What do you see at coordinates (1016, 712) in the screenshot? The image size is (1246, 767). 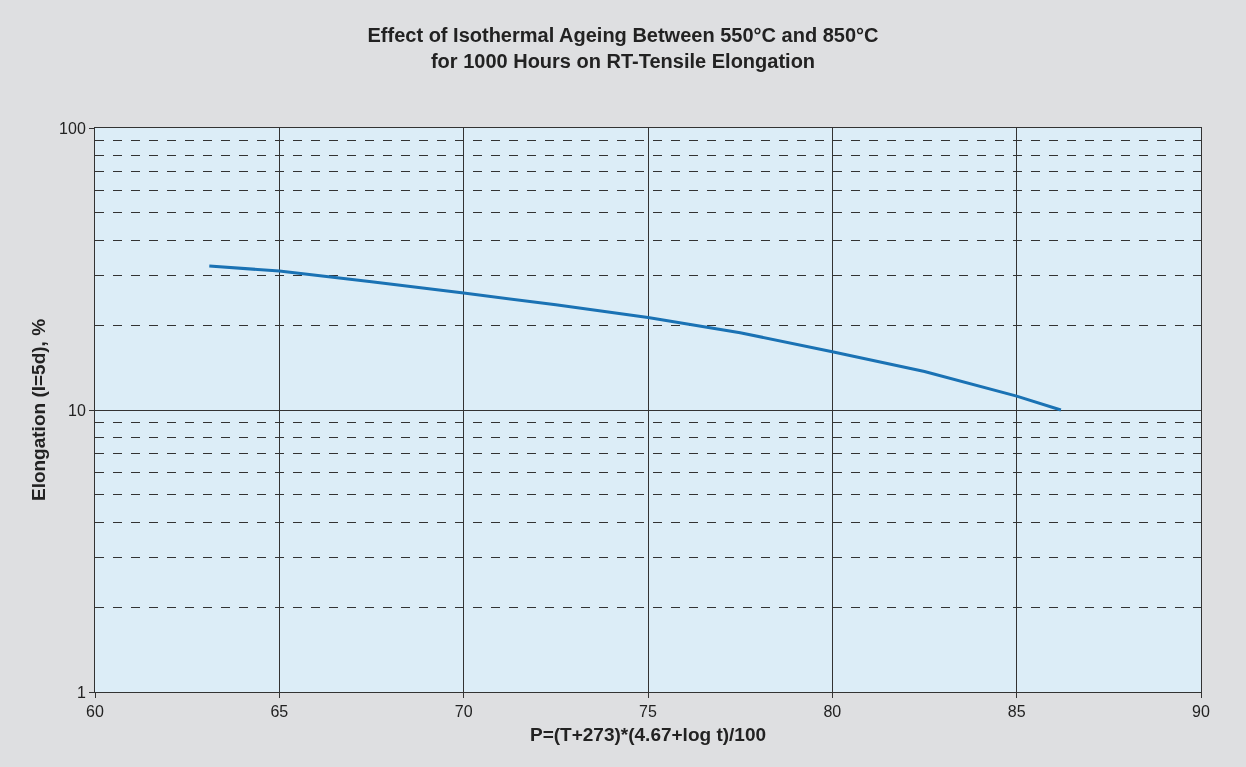 I see `x-tick-label: 85` at bounding box center [1016, 712].